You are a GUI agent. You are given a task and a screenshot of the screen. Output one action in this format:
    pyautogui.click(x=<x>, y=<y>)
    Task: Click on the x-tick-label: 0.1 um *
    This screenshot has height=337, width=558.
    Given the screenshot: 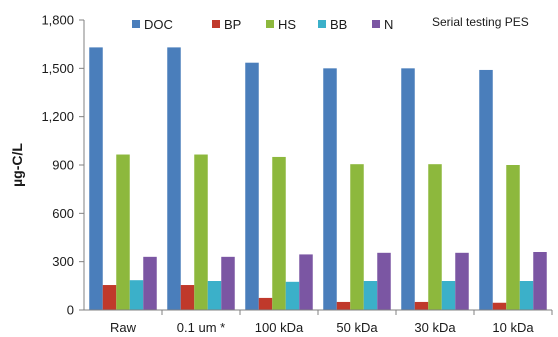 What is the action you would take?
    pyautogui.click(x=201, y=327)
    